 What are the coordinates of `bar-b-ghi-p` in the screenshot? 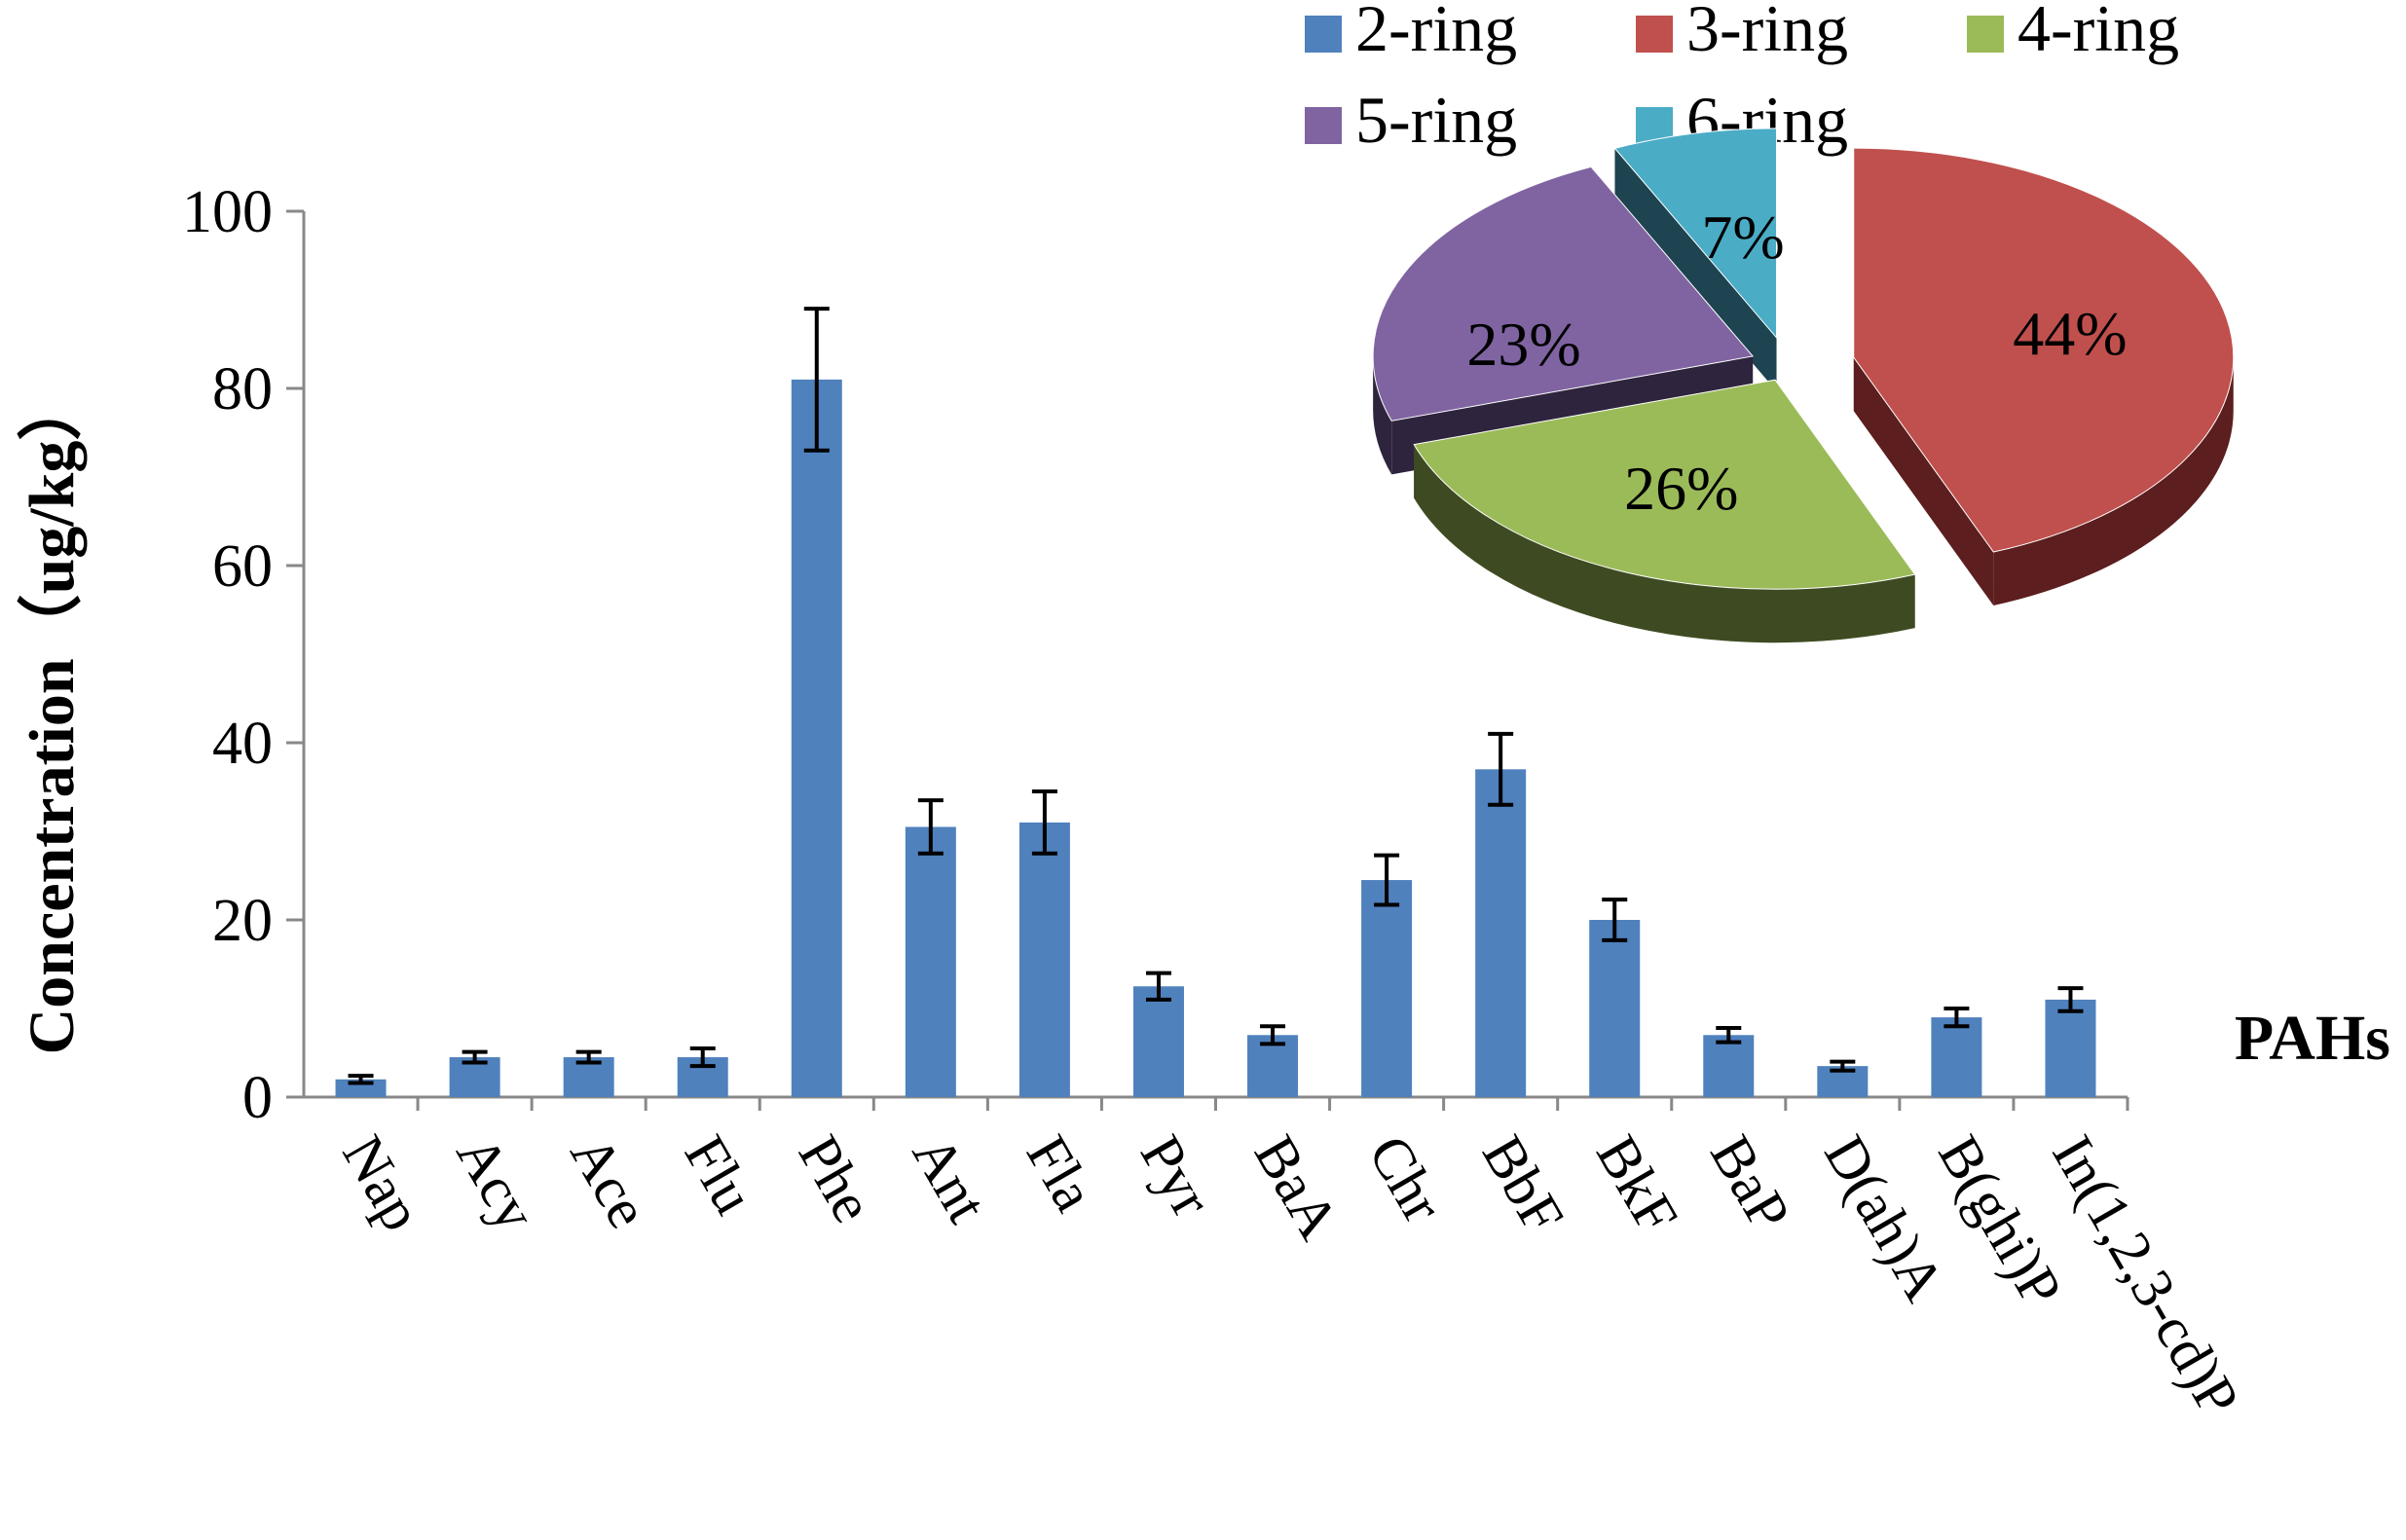 It's located at (1956, 1057).